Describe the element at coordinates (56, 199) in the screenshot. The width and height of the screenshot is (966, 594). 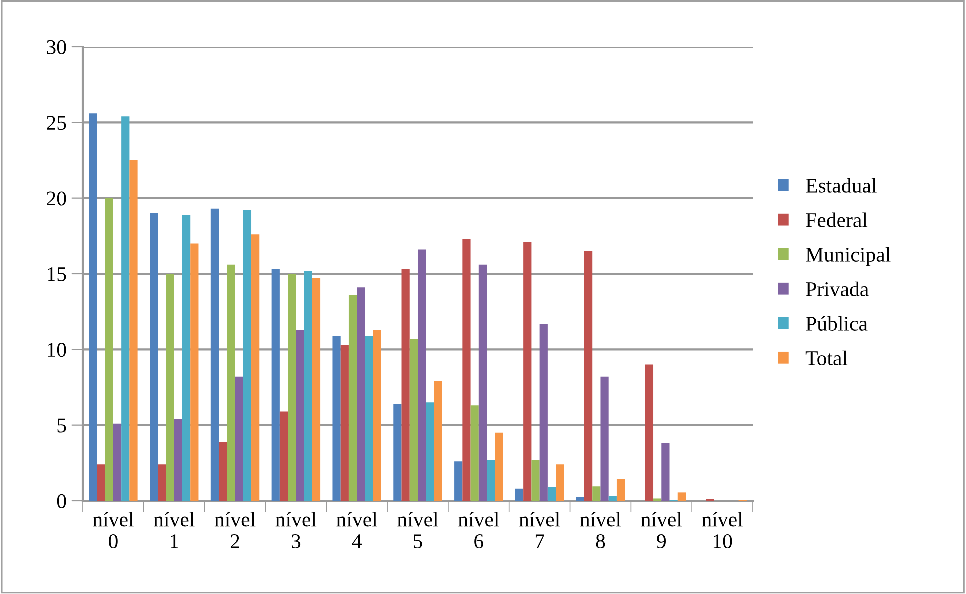
I see `y-tick-label: 20` at that location.